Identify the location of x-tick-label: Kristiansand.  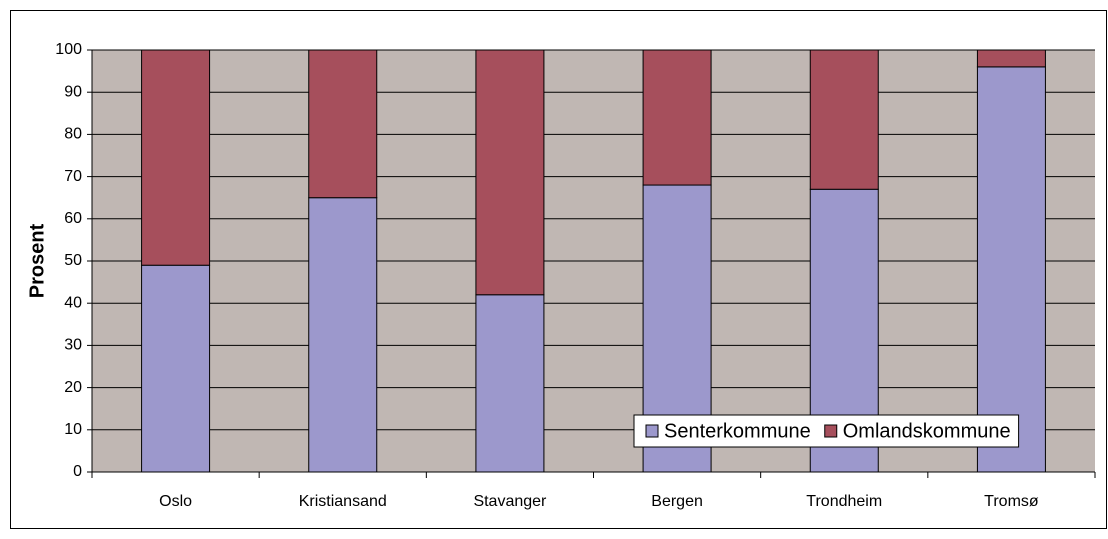
(343, 501).